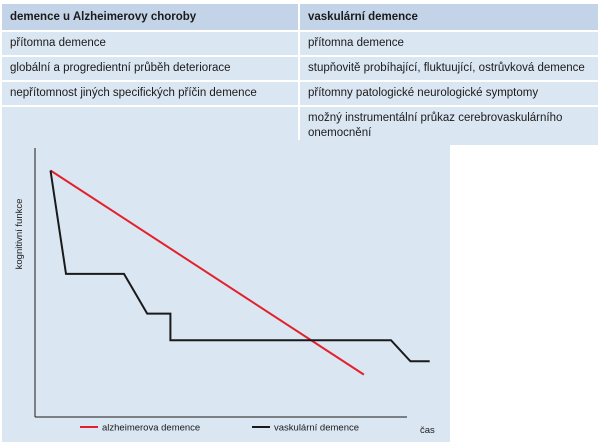 Image resolution: width=600 pixels, height=446 pixels. Describe the element at coordinates (150, 18) in the screenshot. I see `header-alzheimer: demence u Alzheimerovy choroby` at that location.